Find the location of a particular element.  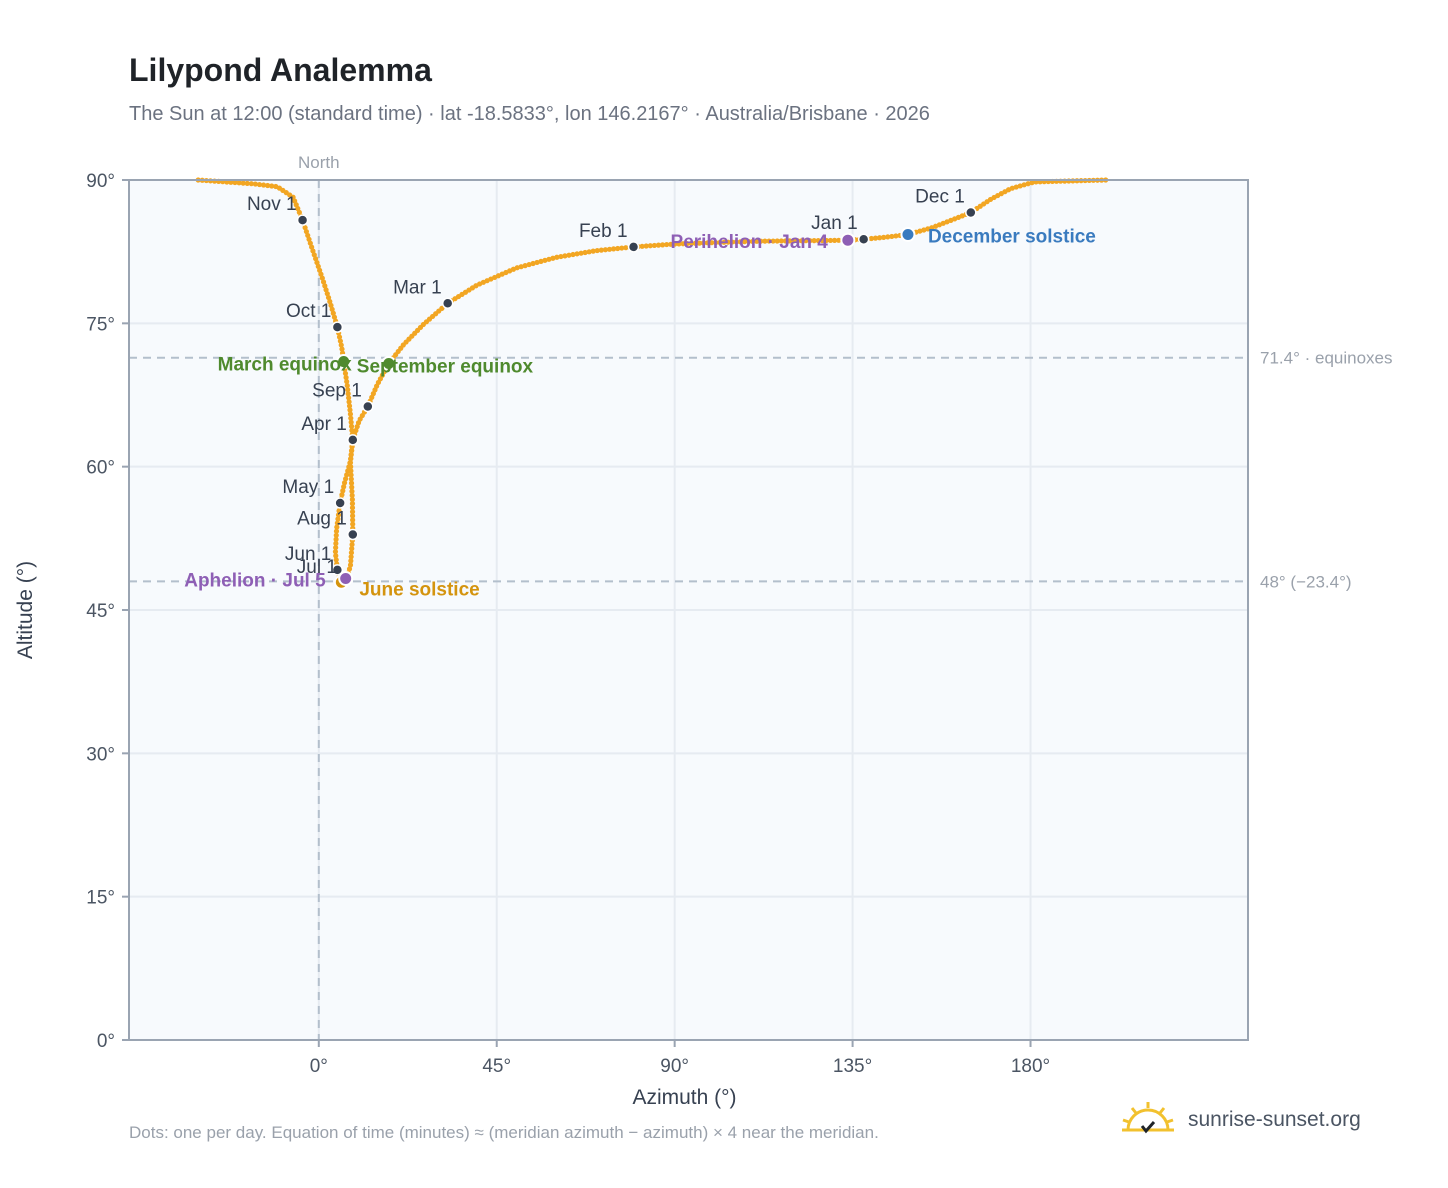

y-tick-label: 30° is located at coordinates (100, 754).